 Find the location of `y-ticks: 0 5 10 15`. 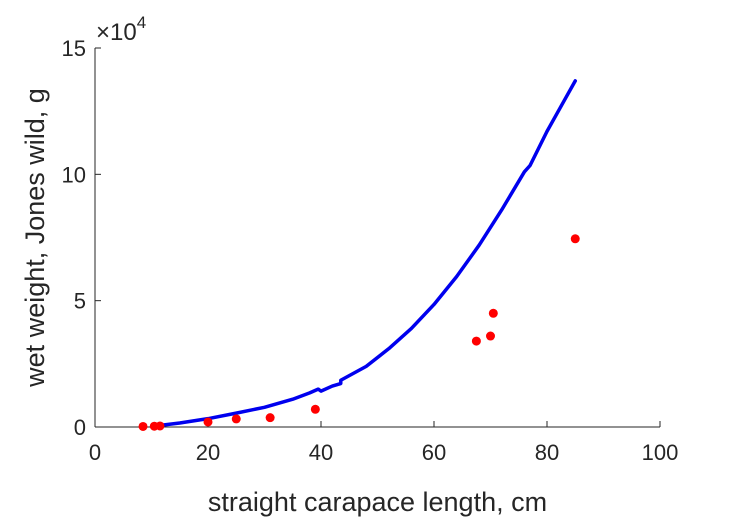

y-ticks: 0 5 10 15 is located at coordinates (81, 238).